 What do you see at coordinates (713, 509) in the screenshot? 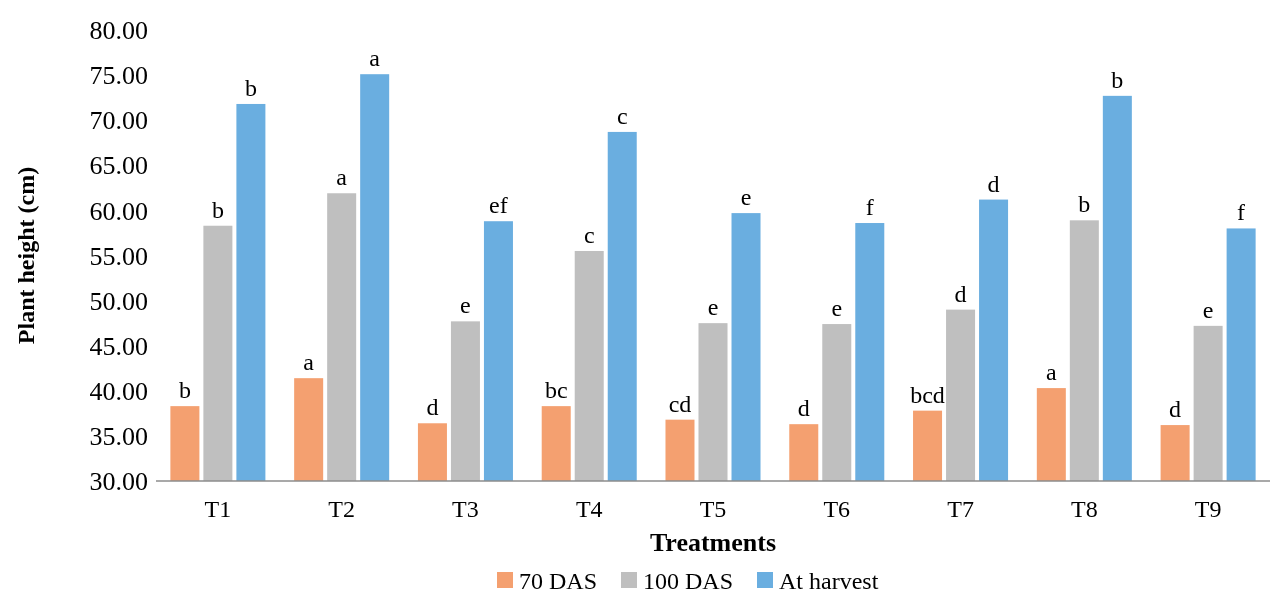
I see `x-tick-label: T5` at bounding box center [713, 509].